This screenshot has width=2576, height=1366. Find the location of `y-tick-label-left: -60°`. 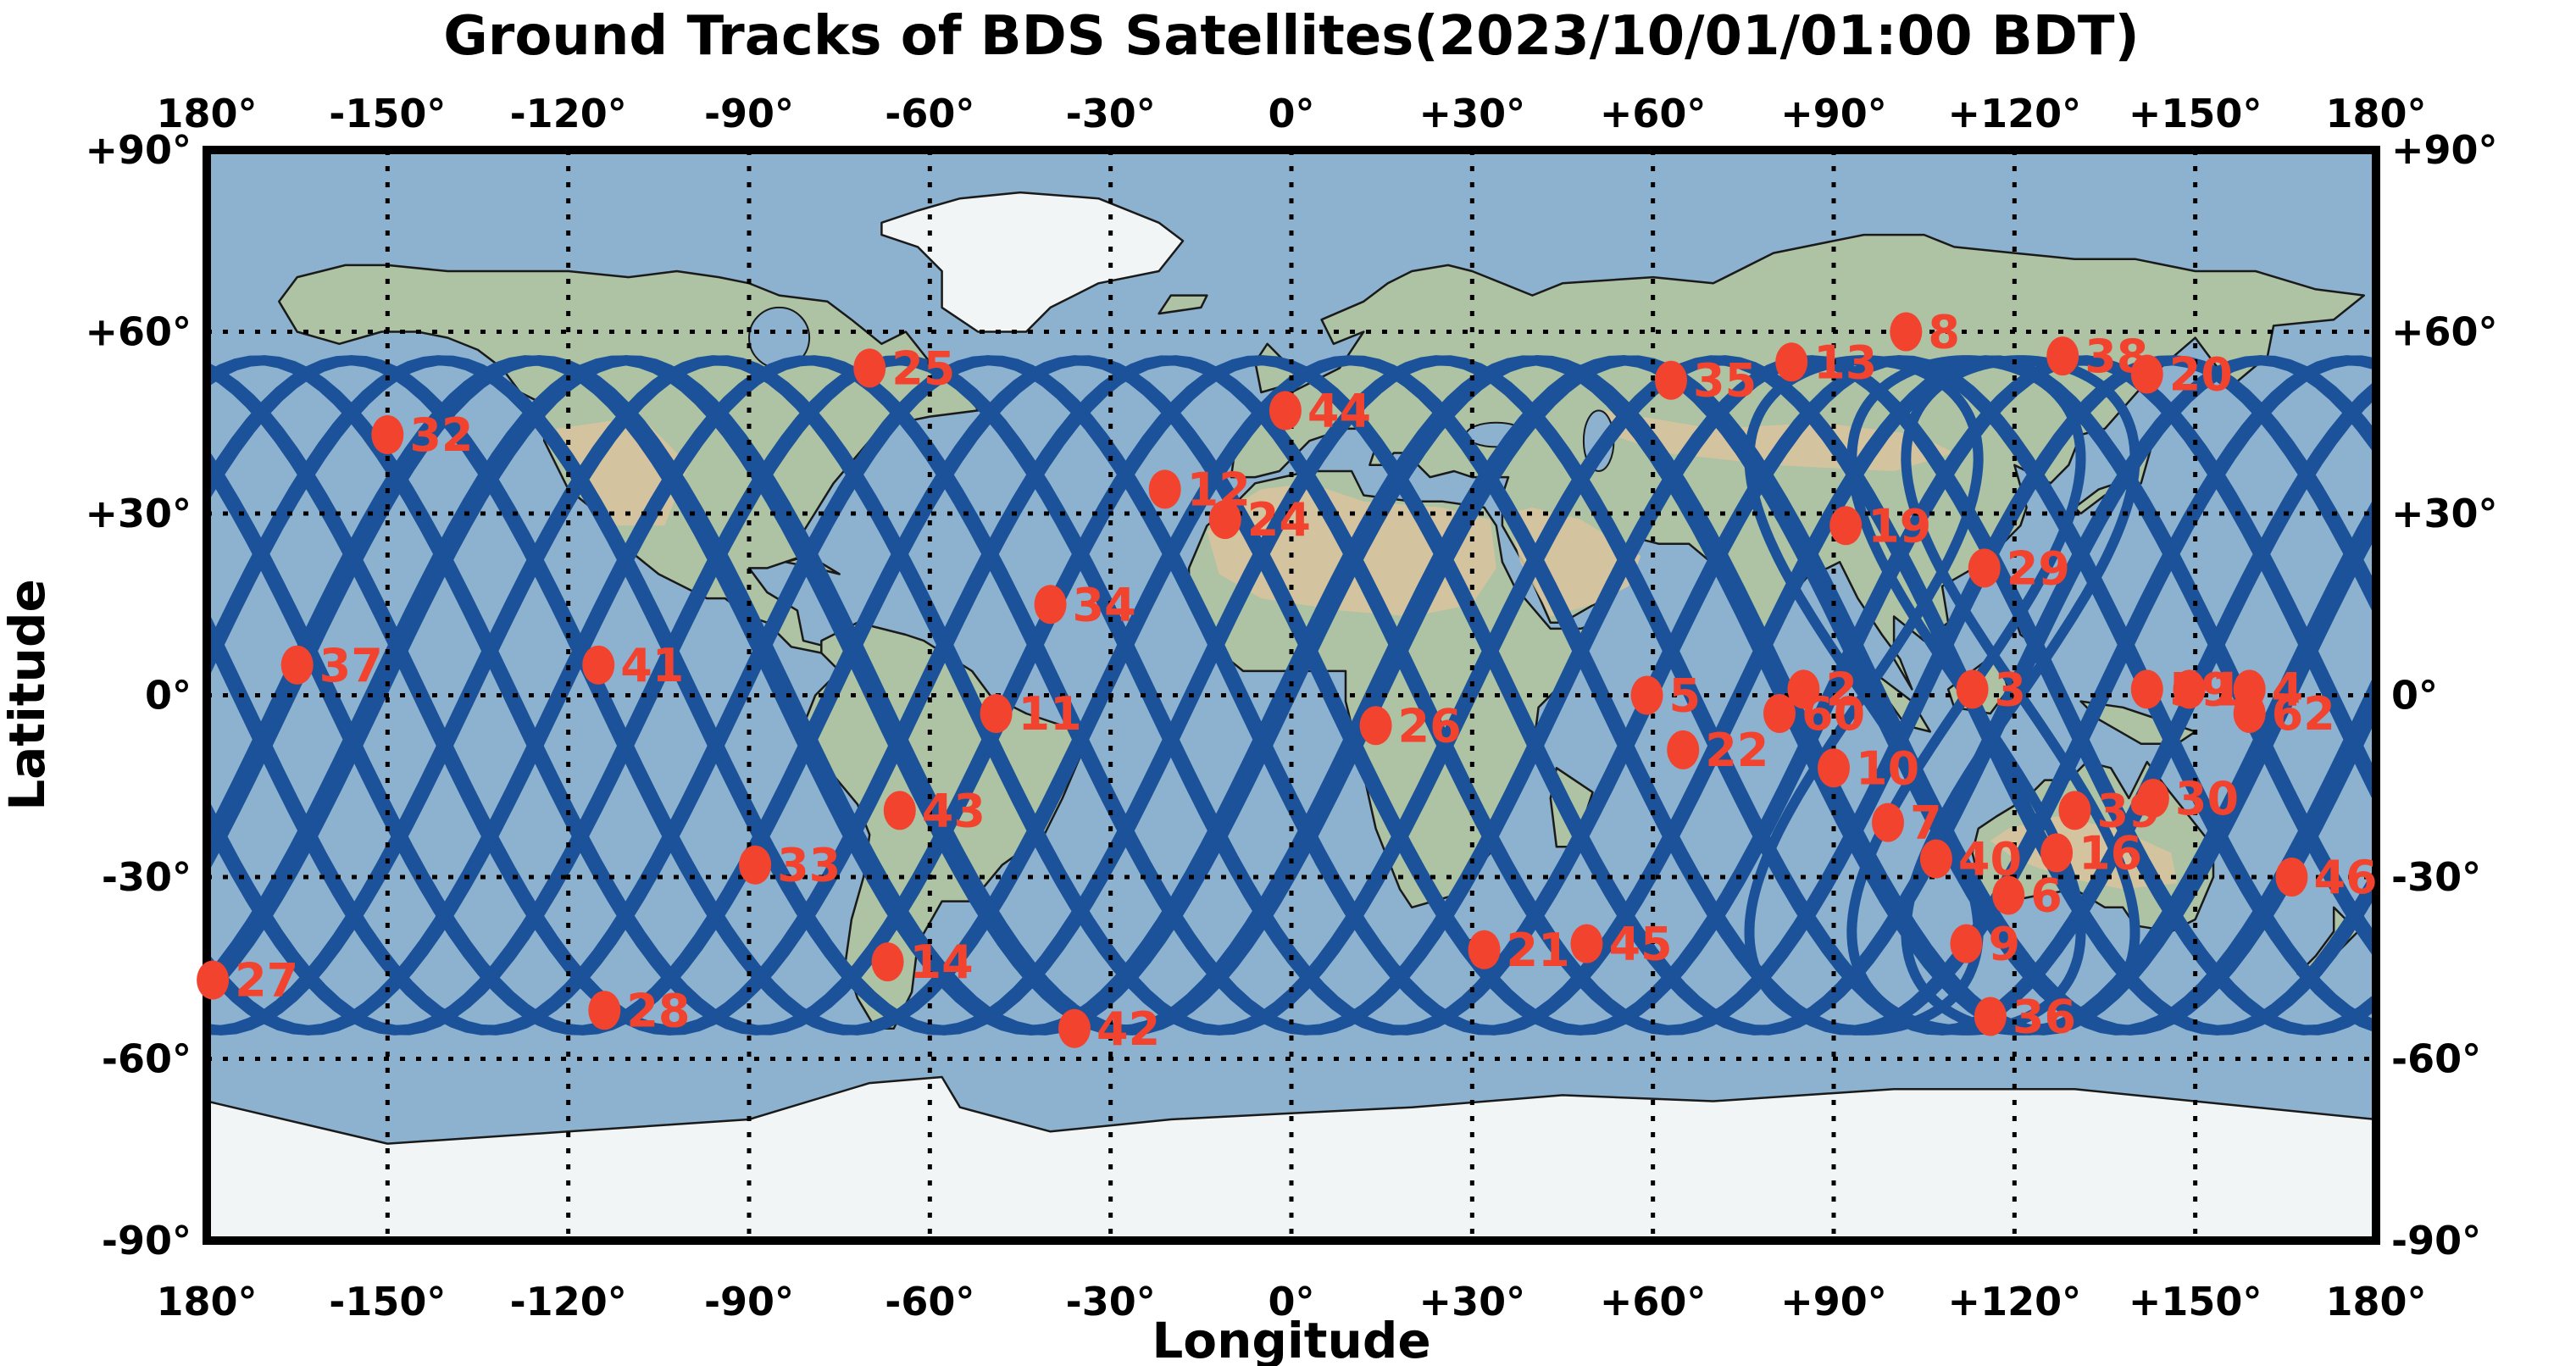

y-tick-label-left: -60° is located at coordinates (147, 1059).